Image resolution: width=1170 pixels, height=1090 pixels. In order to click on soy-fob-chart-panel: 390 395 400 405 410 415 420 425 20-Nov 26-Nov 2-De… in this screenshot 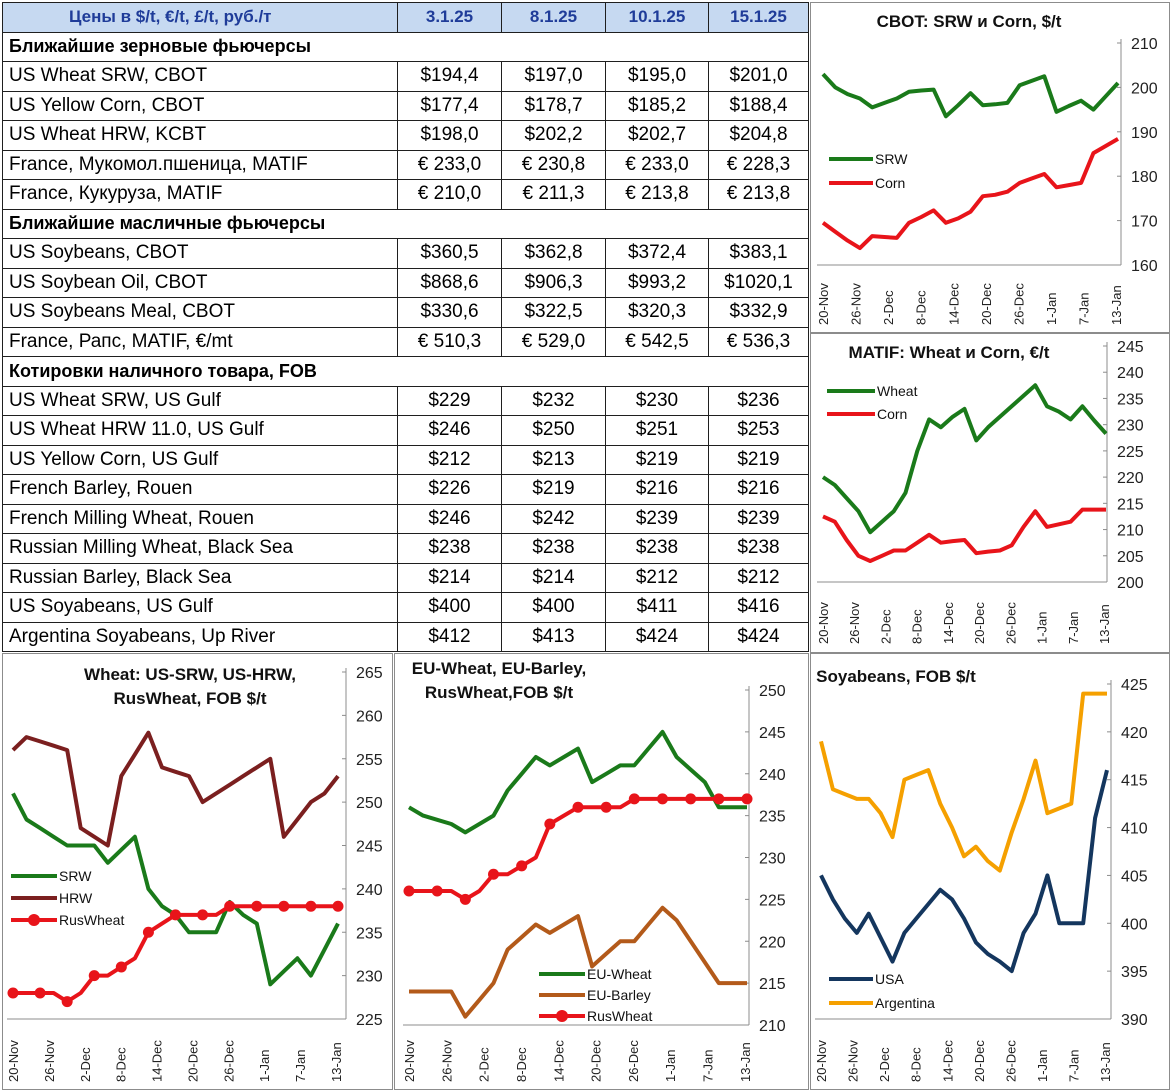, I will do `click(990, 871)`.